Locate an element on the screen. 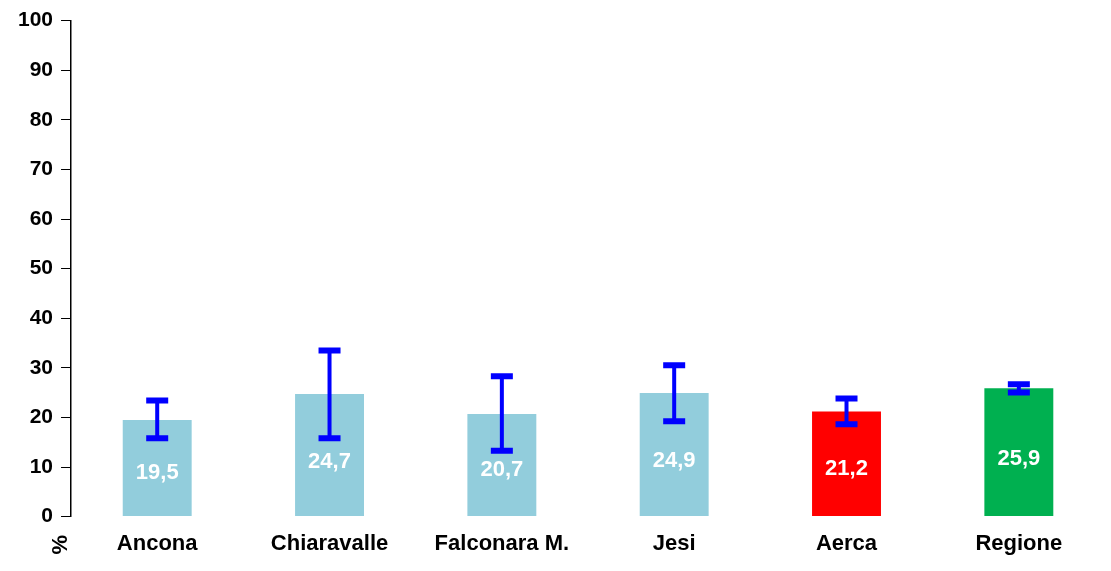 The image size is (1111, 571). data-label: 24,7 is located at coordinates (329, 460).